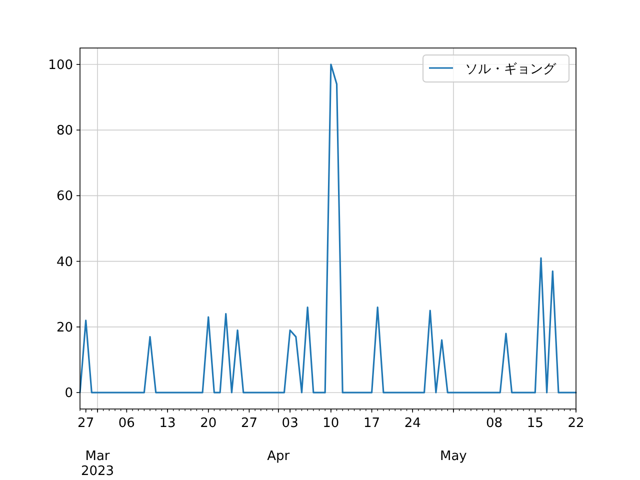 This screenshot has width=640, height=480. I want to click on legend-label: ソル・ギョング, so click(510, 69).